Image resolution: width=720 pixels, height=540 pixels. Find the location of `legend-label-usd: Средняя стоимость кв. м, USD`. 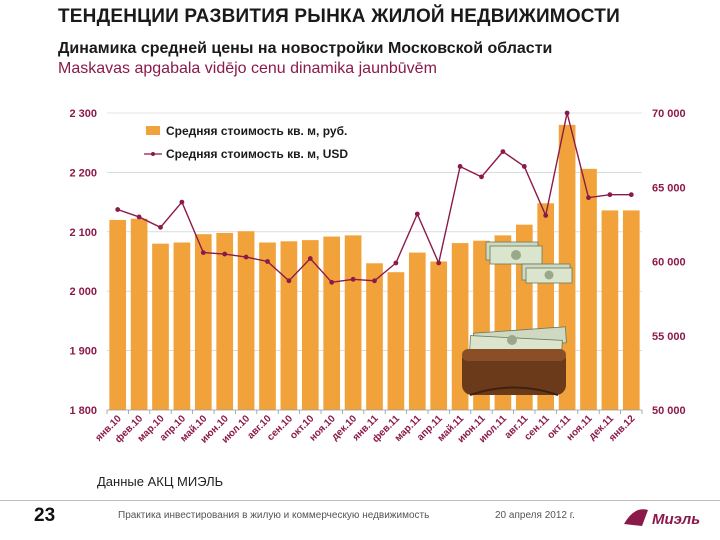

legend-label-usd: Средняя стоимость кв. м, USD is located at coordinates (257, 154).